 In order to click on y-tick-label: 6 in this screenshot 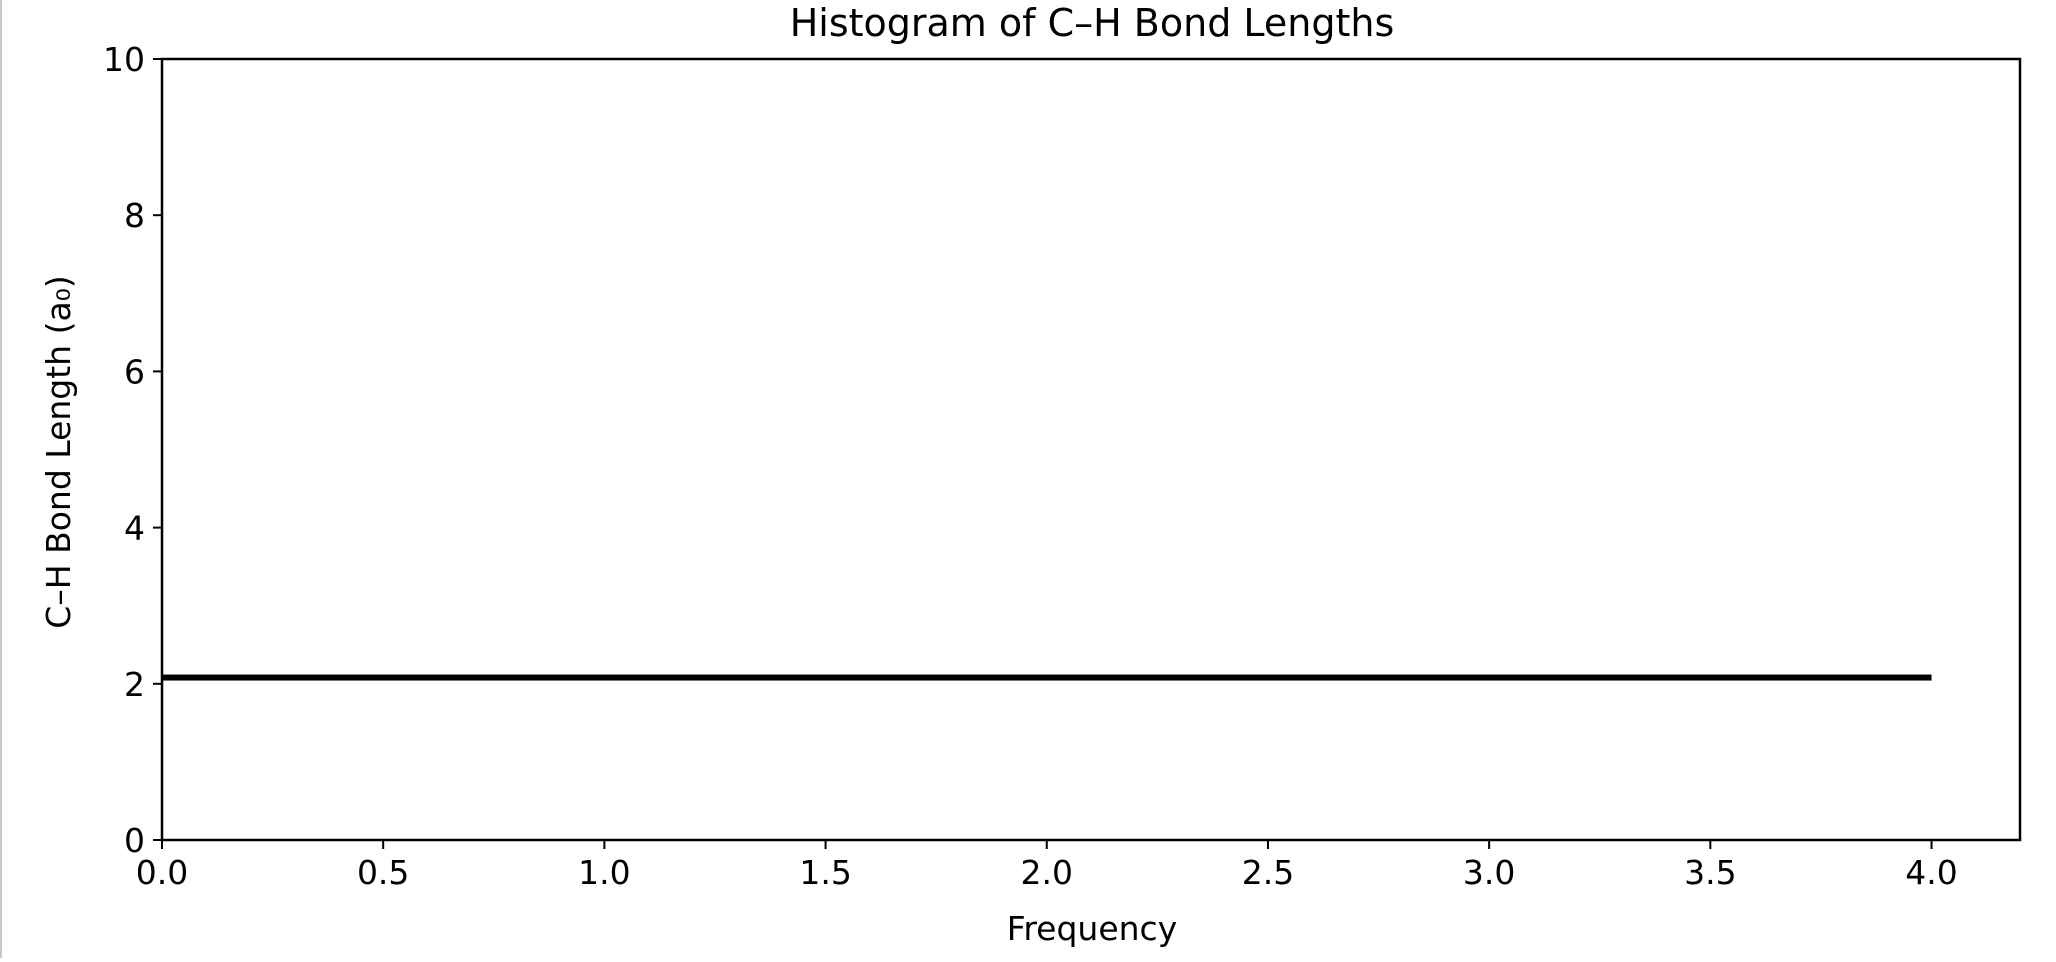, I will do `click(134, 371)`.